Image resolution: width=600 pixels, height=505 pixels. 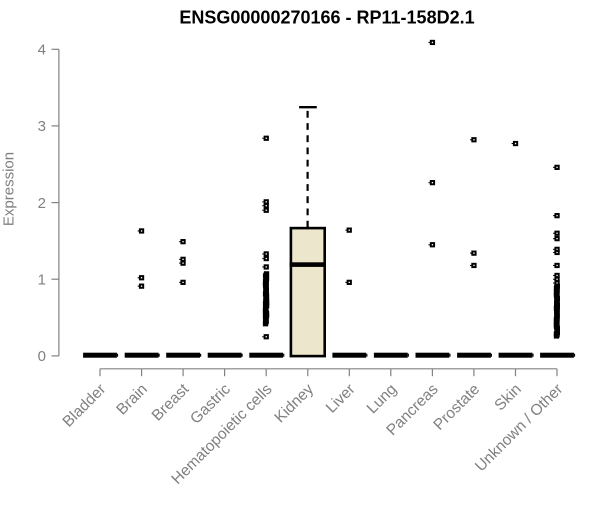 I want to click on svg-text: 1, so click(x=42, y=280).